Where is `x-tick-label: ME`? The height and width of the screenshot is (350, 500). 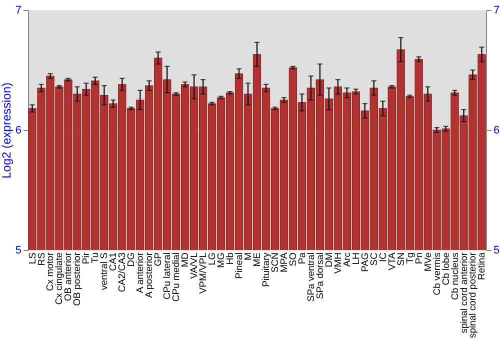 x-tick-label: ME is located at coordinates (257, 259).